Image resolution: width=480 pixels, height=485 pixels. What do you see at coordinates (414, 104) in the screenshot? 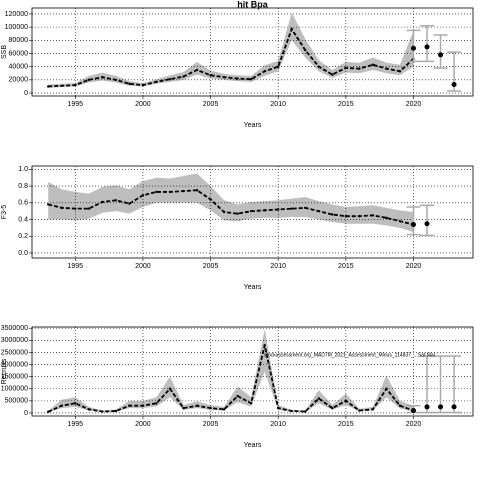
I see `x-tick-label: 2020` at bounding box center [414, 104].